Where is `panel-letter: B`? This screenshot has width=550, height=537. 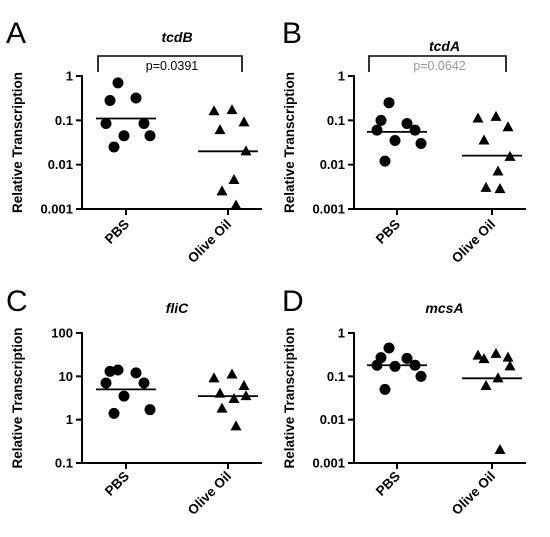
panel-letter: B is located at coordinates (292, 33).